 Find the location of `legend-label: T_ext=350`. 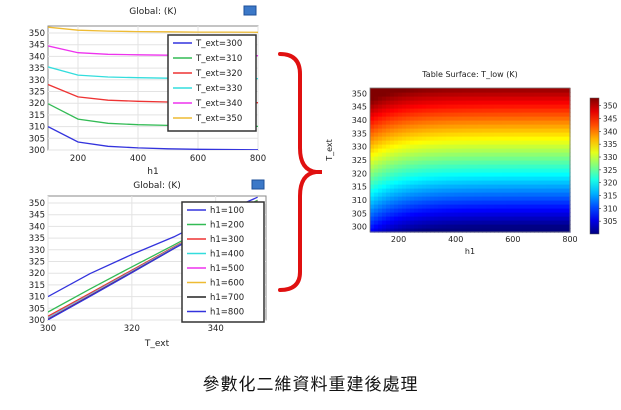

legend-label: T_ext=350 is located at coordinates (218, 119).